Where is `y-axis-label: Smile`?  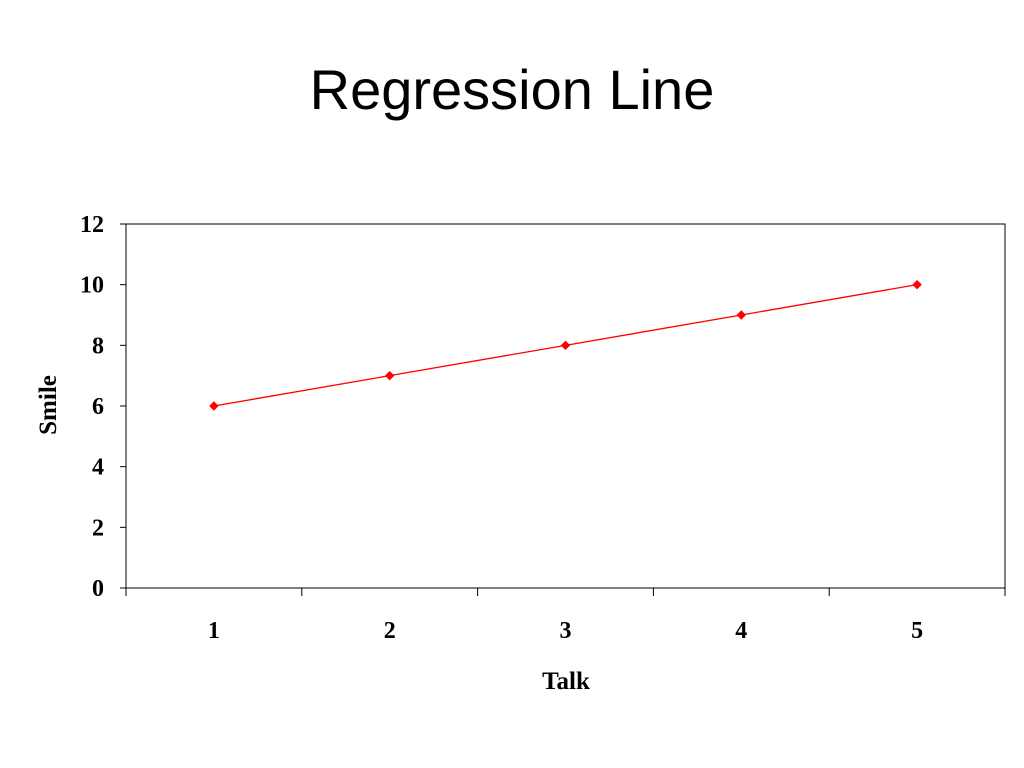 y-axis-label: Smile is located at coordinates (48, 405).